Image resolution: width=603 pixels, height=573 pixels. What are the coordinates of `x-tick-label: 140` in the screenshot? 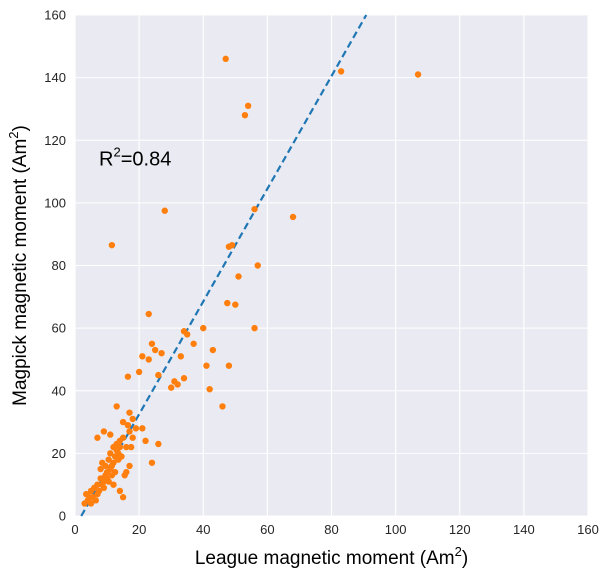 It's located at (524, 529).